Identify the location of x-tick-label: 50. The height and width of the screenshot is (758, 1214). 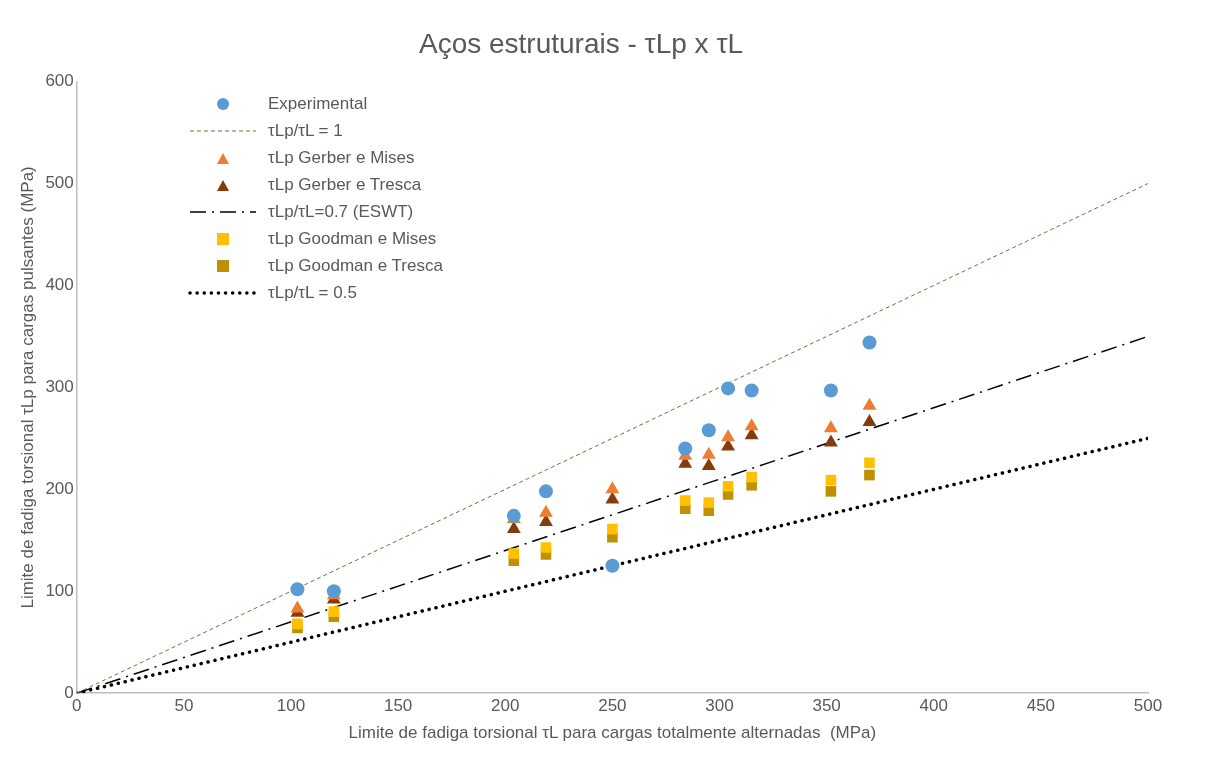
(184, 706).